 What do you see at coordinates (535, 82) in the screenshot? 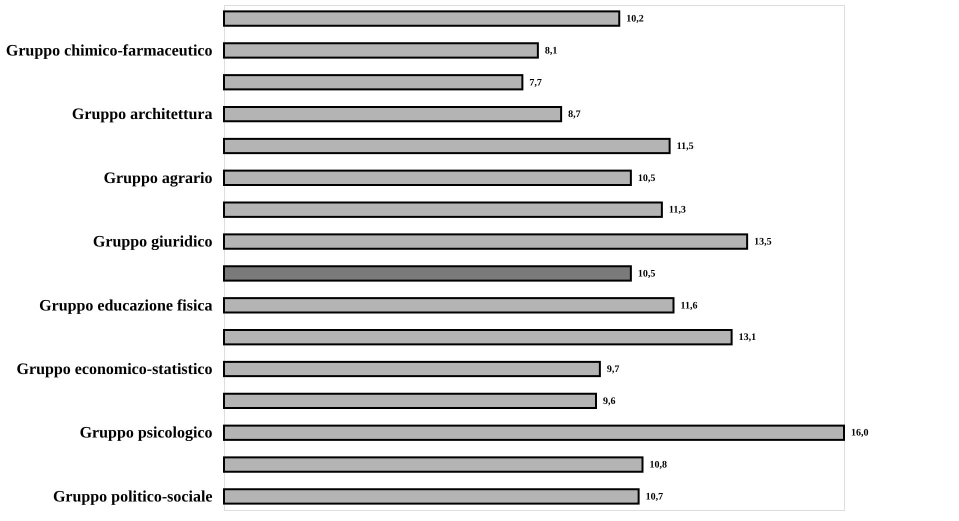
I see `data-label: 7,7` at bounding box center [535, 82].